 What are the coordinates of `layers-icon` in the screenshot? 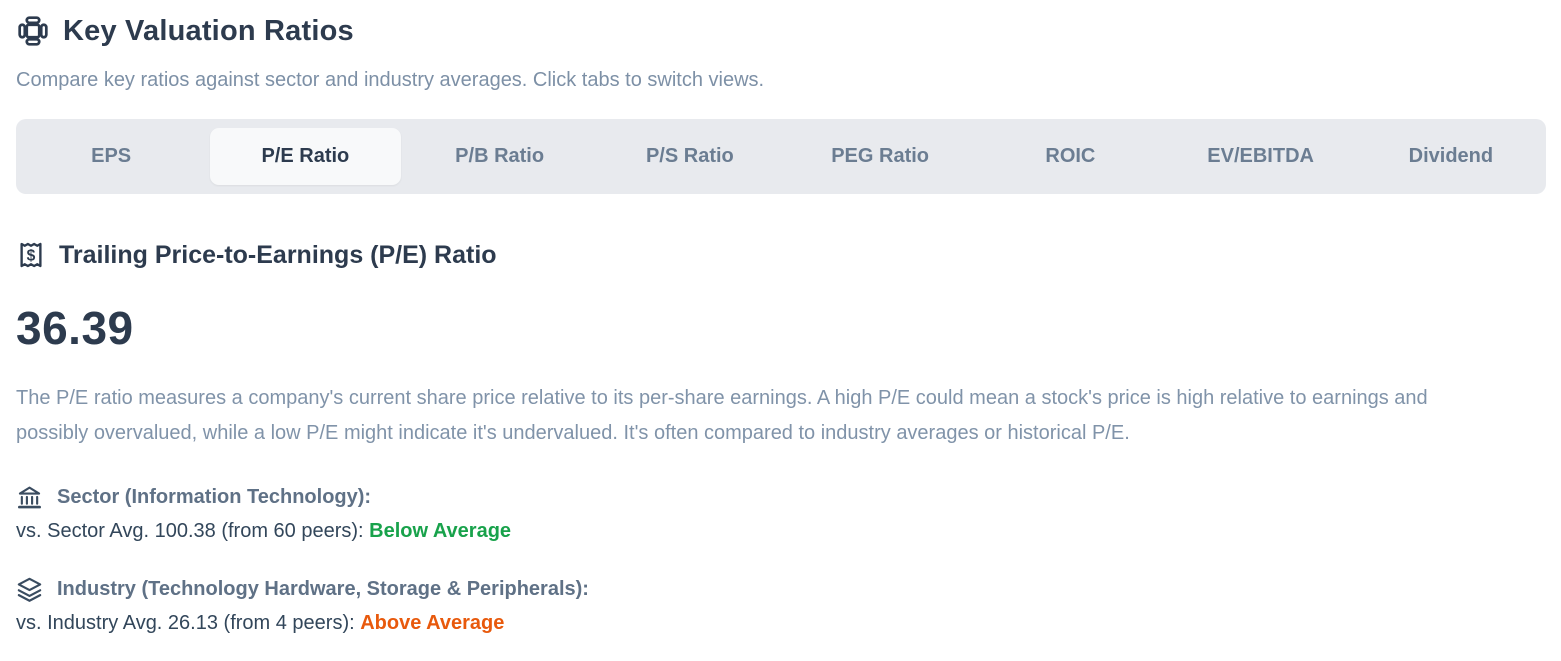 It's located at (29, 589).